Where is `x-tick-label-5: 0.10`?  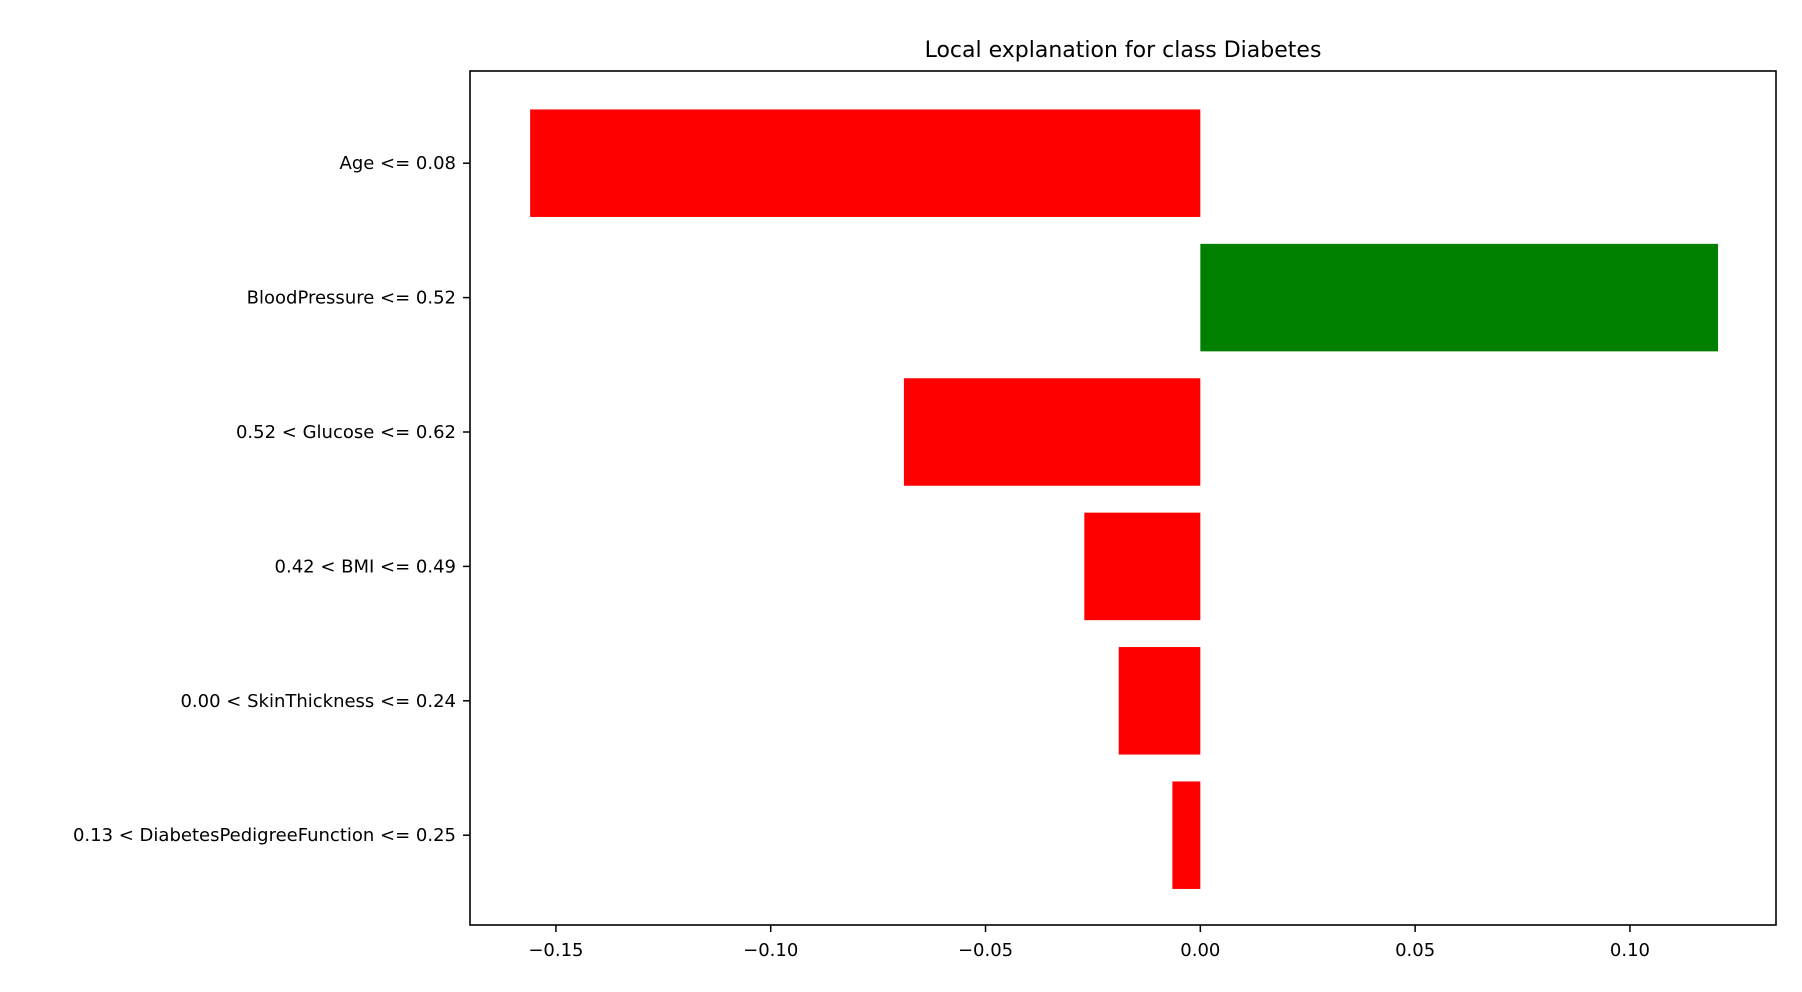 x-tick-label-5: 0.10 is located at coordinates (1630, 950).